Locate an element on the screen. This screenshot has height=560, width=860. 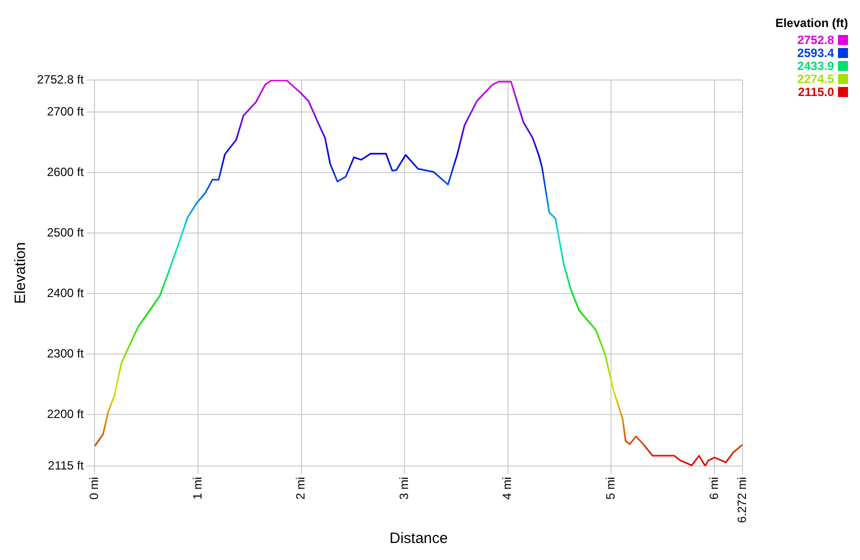
color-bar-label: 2593.4 is located at coordinates (815, 53).